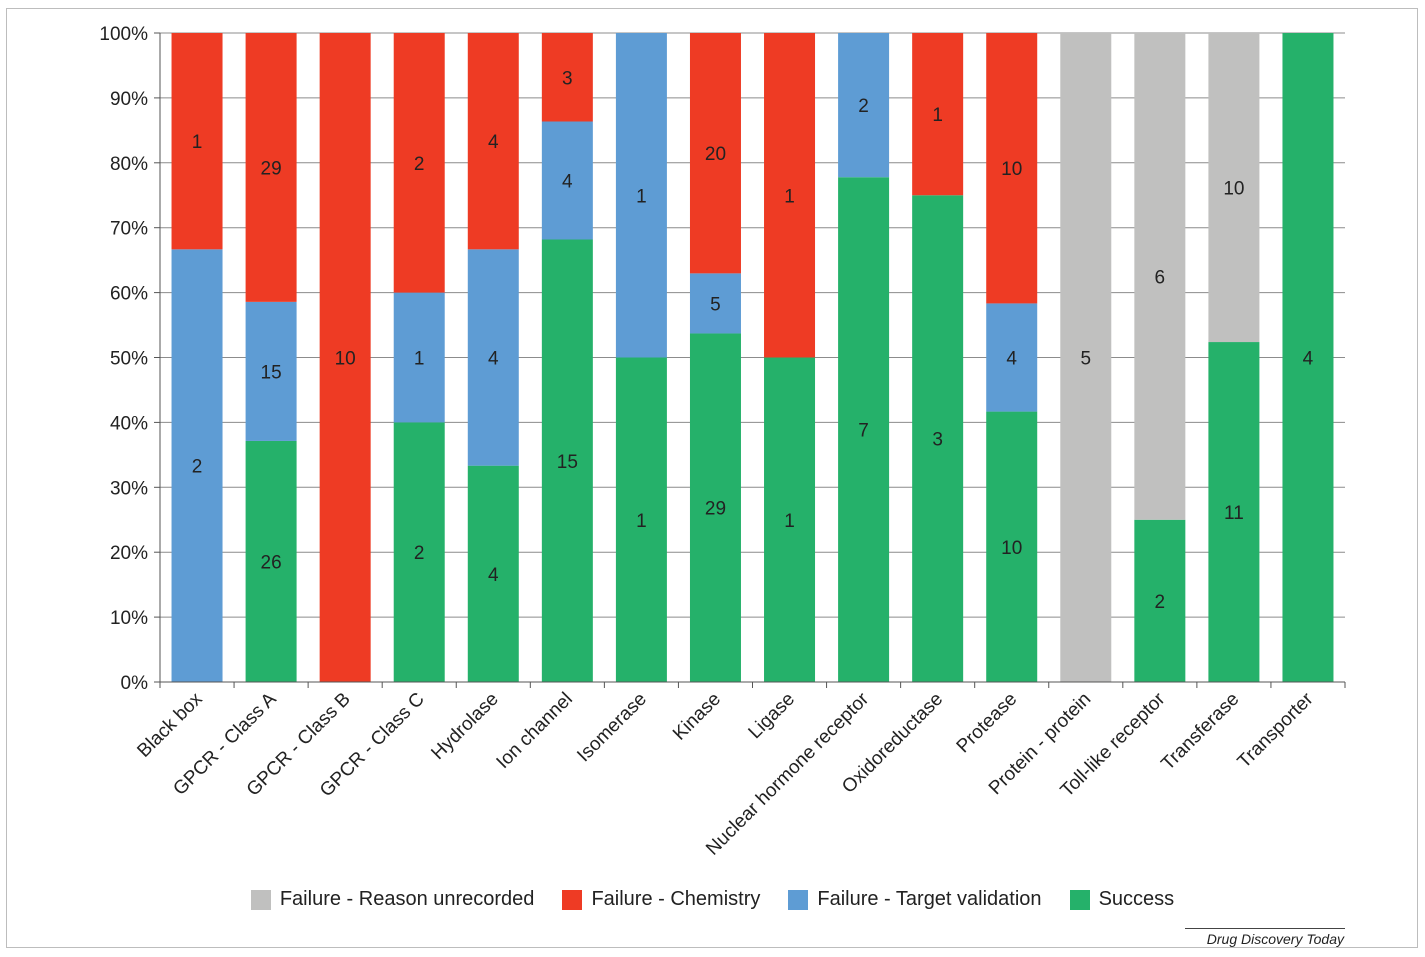 The width and height of the screenshot is (1425, 957). What do you see at coordinates (135, 683) in the screenshot?
I see `y-tick-label: 0%` at bounding box center [135, 683].